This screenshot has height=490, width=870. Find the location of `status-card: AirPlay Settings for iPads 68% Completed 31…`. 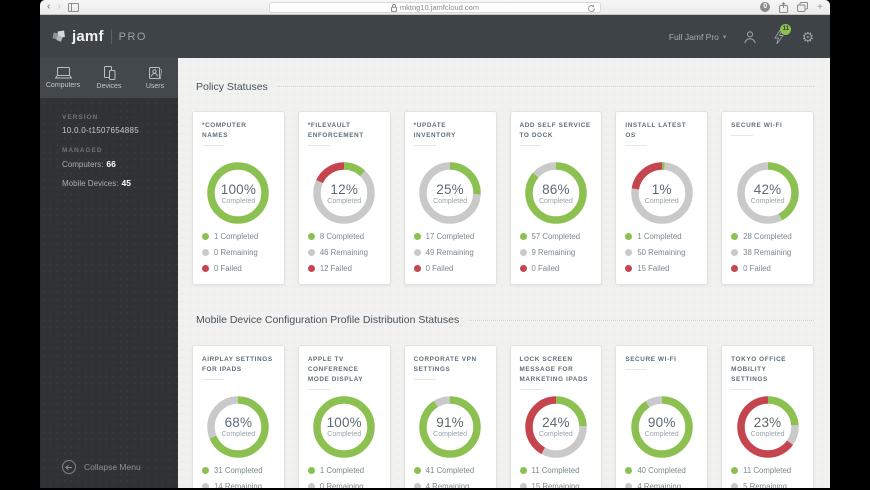

status-card: AirPlay Settings for iPads 68% Completed 31… is located at coordinates (238, 416).